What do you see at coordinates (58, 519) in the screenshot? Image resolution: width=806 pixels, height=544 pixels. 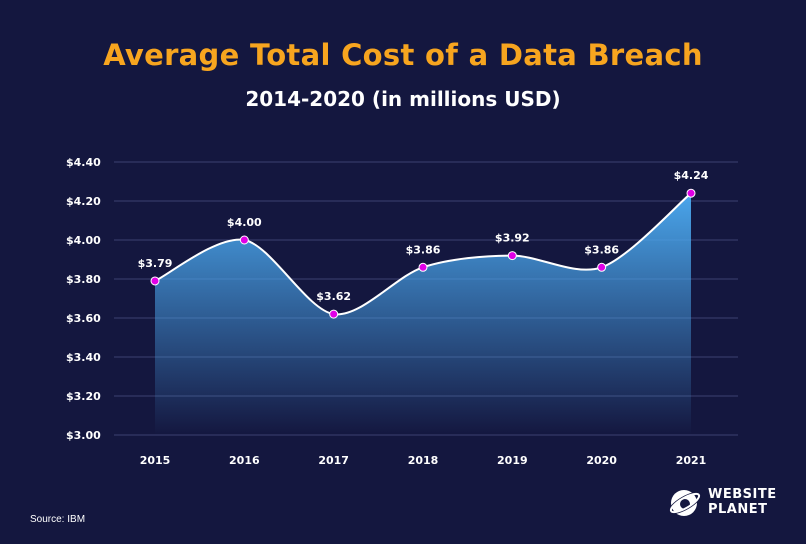 I see `source-note: Source: IBM` at bounding box center [58, 519].